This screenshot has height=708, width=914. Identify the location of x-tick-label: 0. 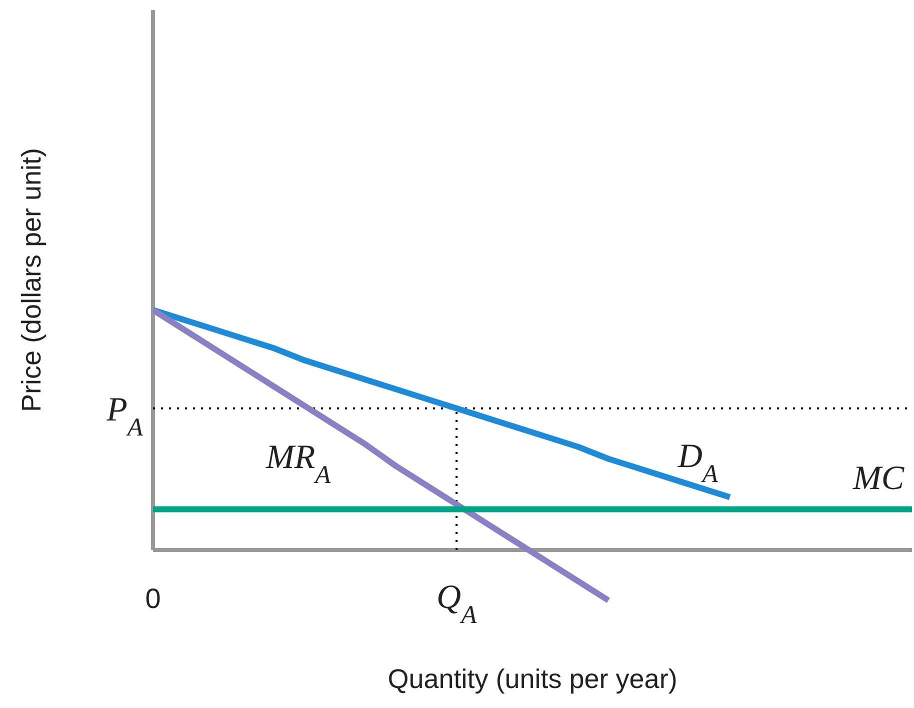
(153, 598).